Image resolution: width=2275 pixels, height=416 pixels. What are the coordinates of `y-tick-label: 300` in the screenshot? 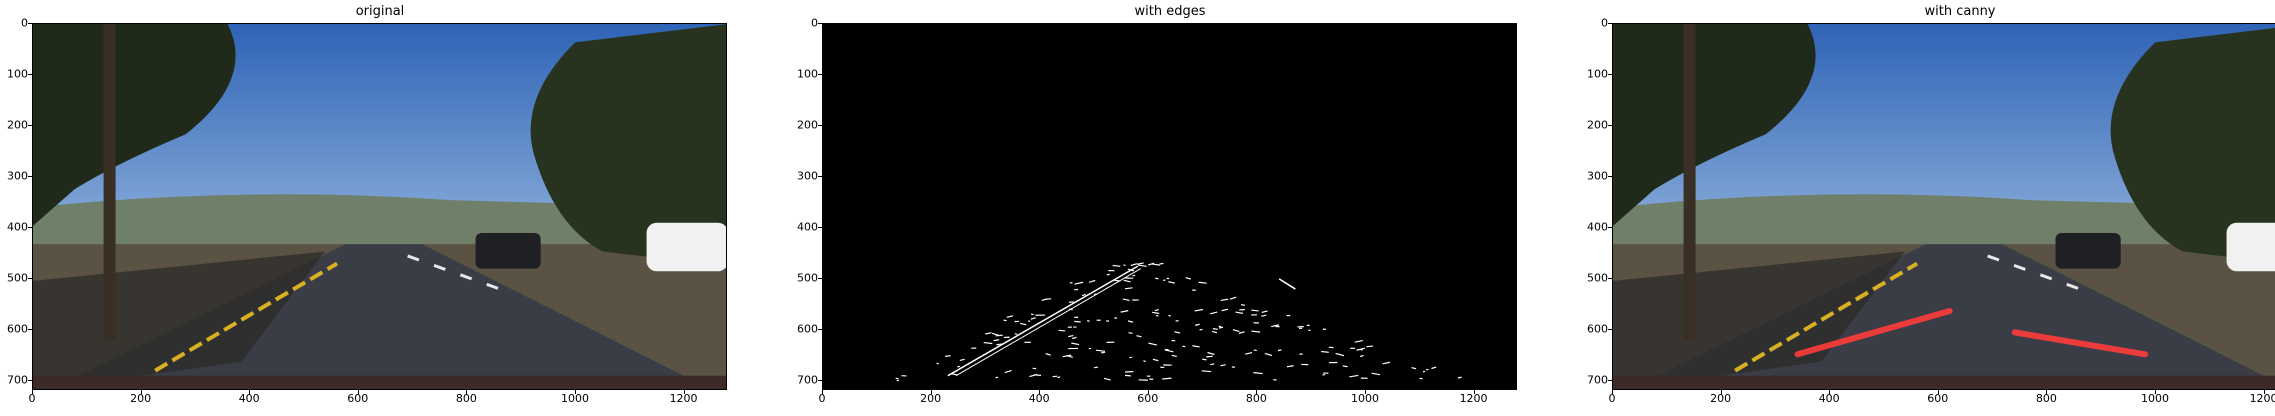 It's located at (1597, 176).